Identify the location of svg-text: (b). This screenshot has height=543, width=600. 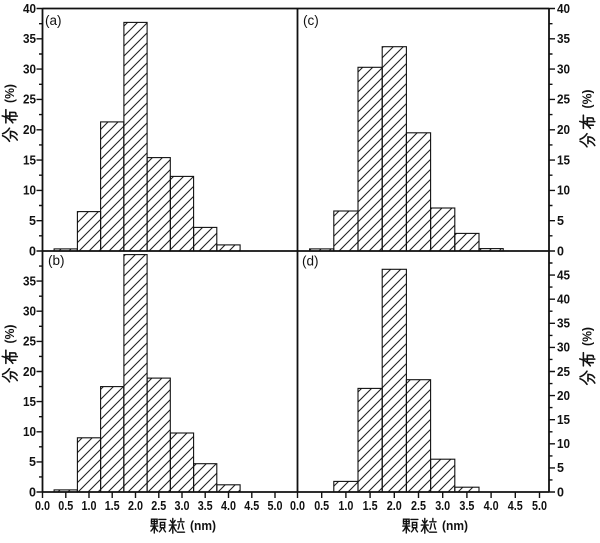
(56, 260).